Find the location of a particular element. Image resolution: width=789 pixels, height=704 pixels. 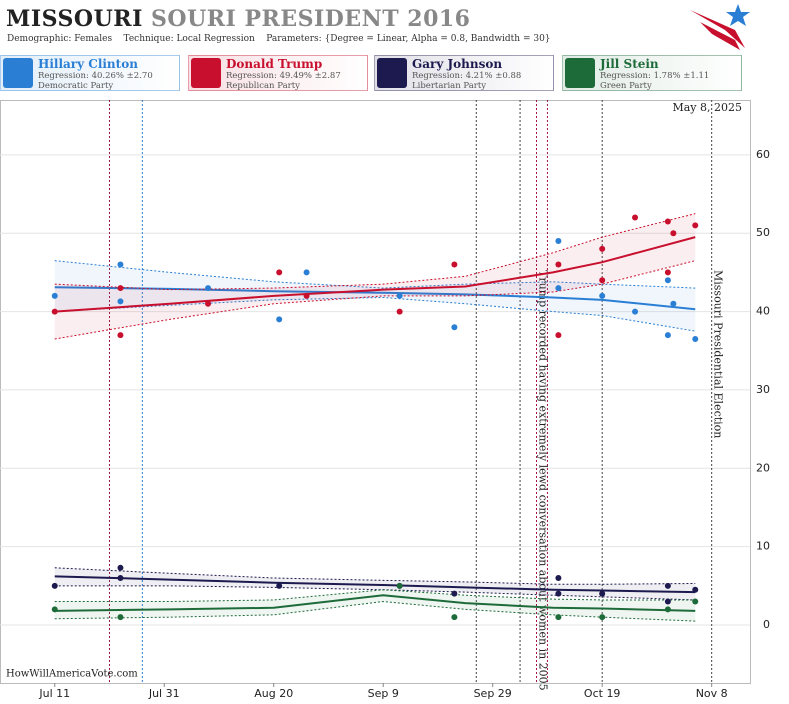

x-tick-label: Oct 19 is located at coordinates (602, 693).